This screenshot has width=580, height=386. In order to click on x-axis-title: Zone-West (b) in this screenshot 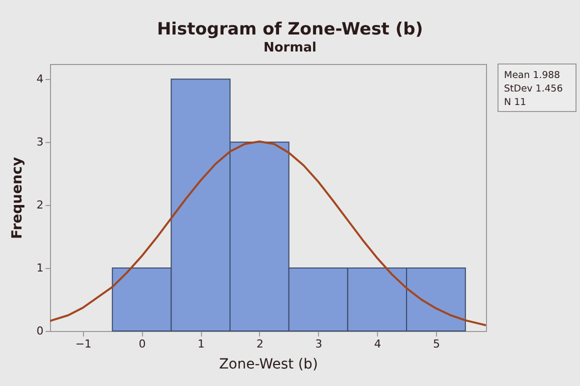, I will do `click(268, 364)`.